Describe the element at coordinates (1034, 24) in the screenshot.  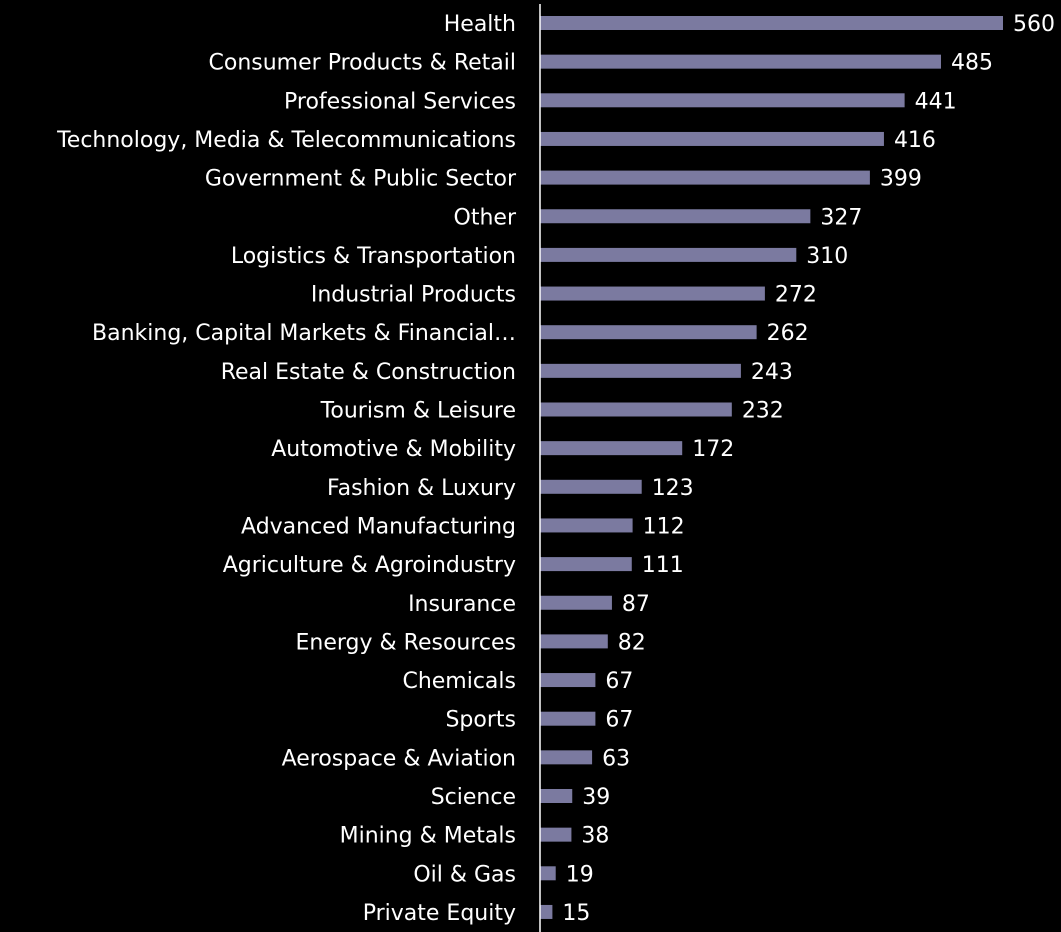
I see `value-label: 560` at that location.